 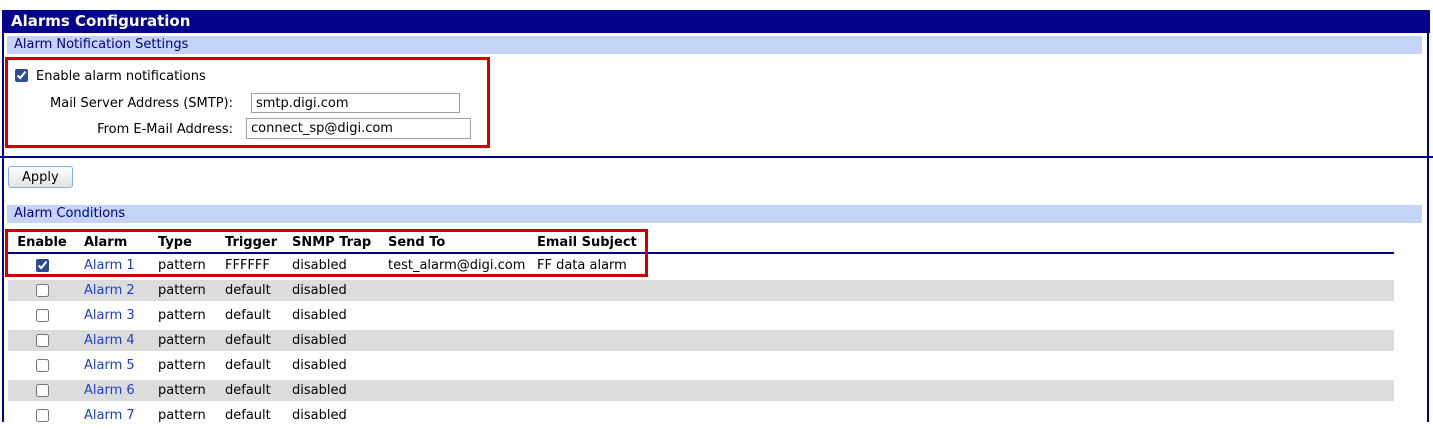 I want to click on column-header-type: Type, so click(x=175, y=242).